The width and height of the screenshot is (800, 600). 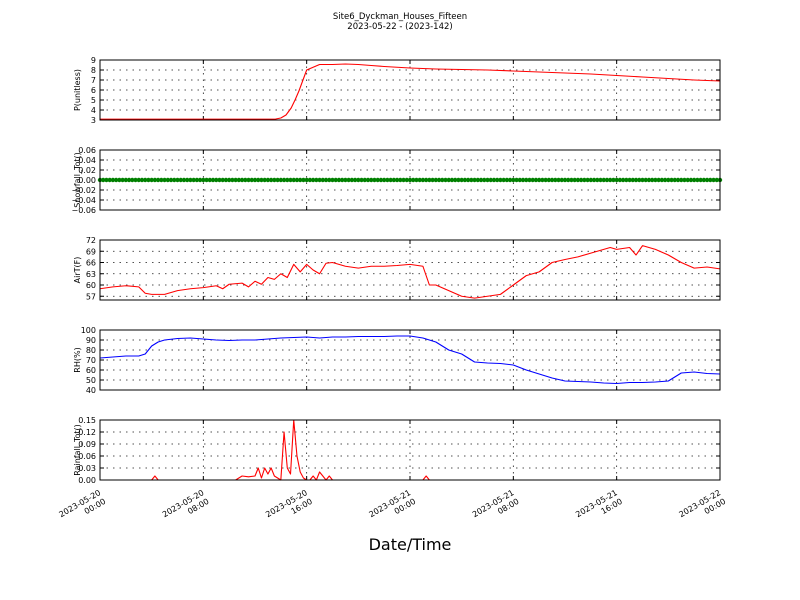 I want to click on y-tick-label: 72, so click(x=91, y=240).